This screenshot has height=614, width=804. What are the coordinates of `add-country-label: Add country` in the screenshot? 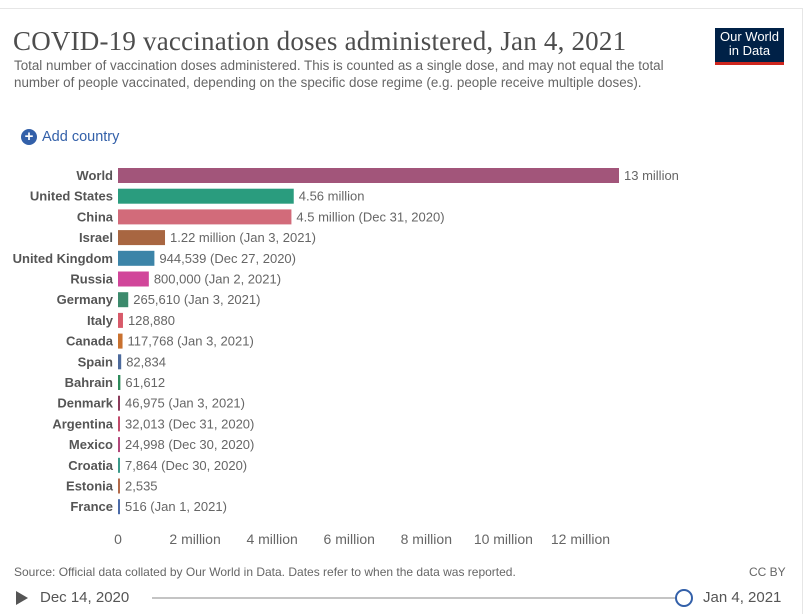 It's located at (81, 137).